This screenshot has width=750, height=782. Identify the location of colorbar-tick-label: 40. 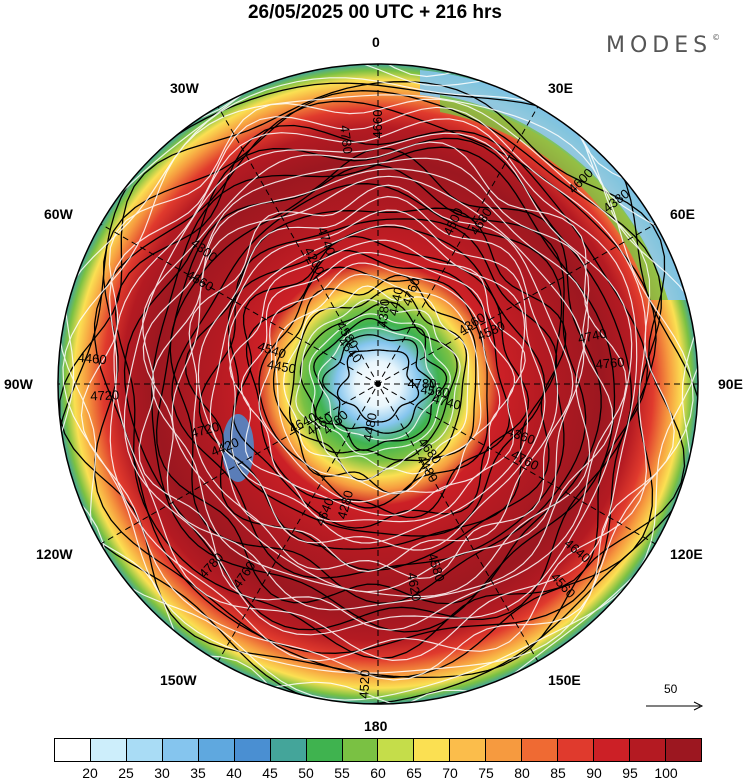
(234, 773).